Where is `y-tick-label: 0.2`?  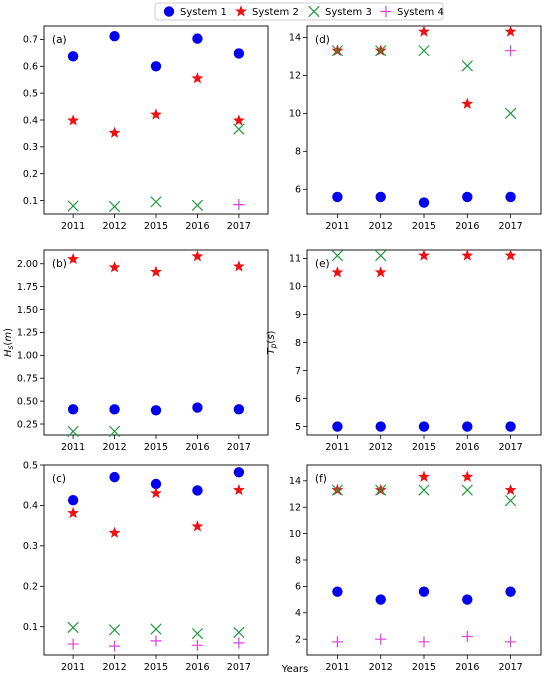
y-tick-label: 0.2 is located at coordinates (30, 174).